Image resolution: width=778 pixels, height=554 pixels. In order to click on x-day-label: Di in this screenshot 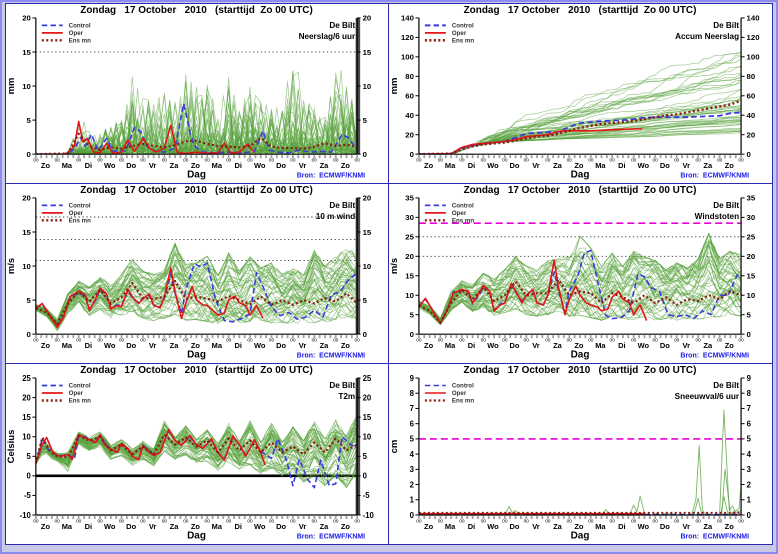, I will do `click(471, 526)`.